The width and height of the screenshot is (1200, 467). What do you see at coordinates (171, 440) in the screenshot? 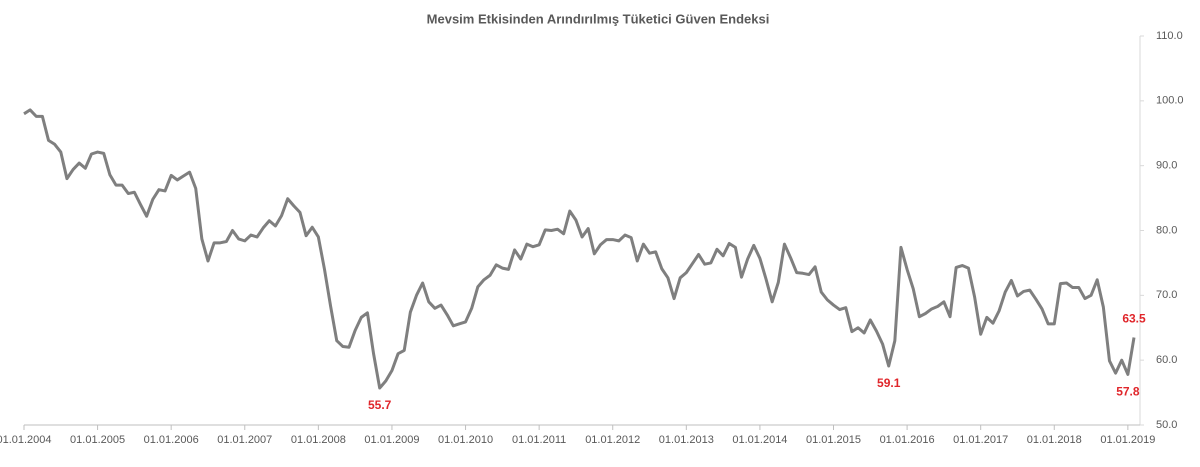
I see `x-tick-label: 01.01.2006` at bounding box center [171, 440].